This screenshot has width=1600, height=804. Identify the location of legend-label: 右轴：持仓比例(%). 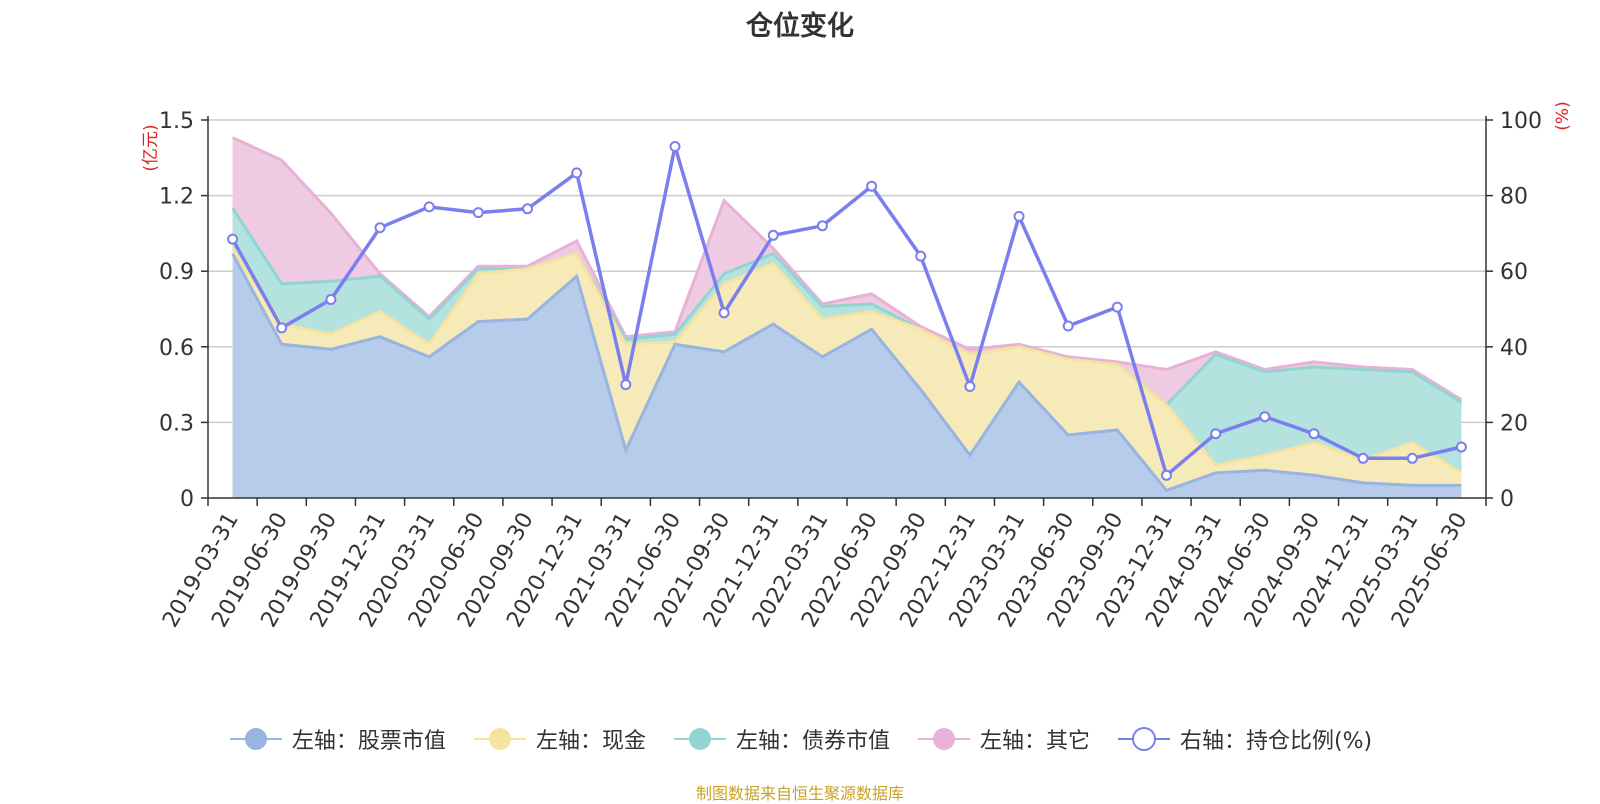
(1276, 741).